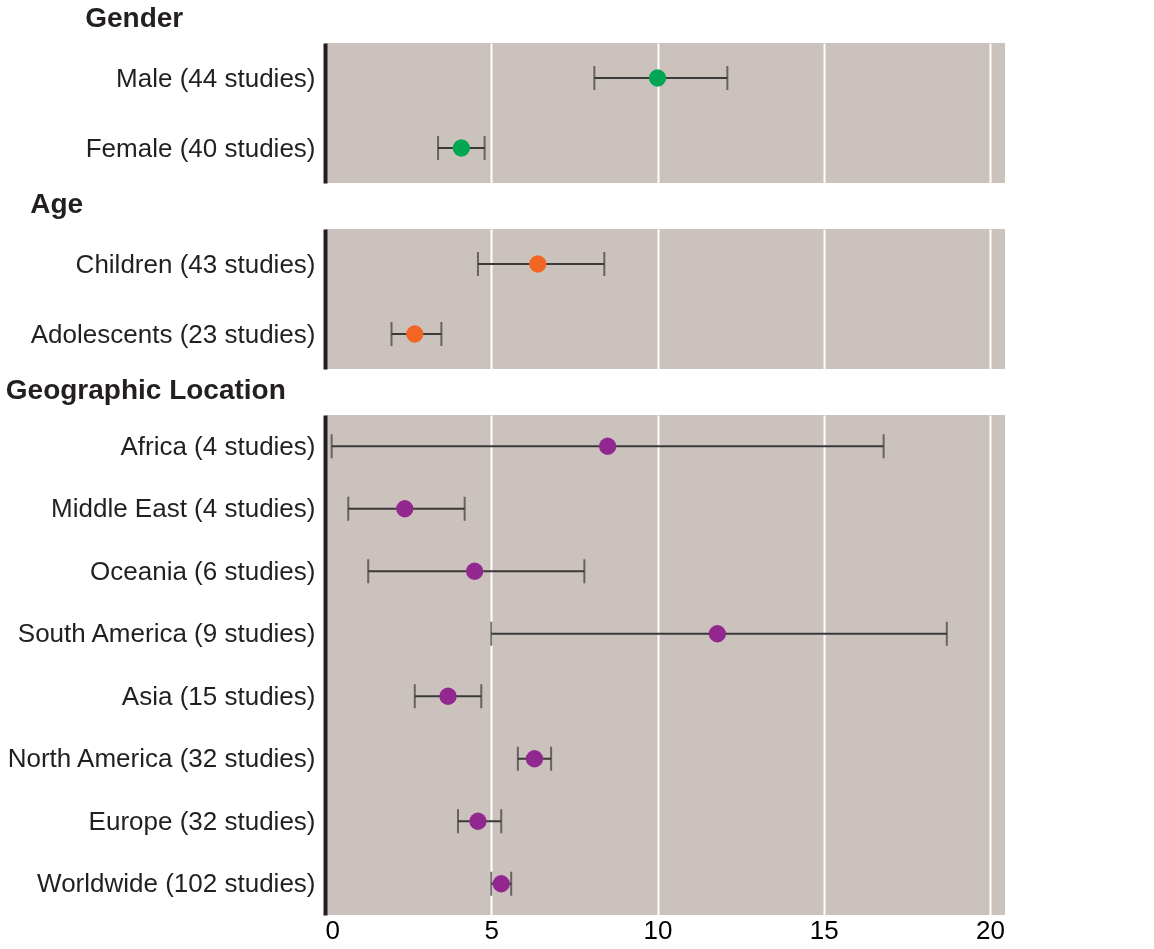 This screenshot has height=949, width=1154. I want to click on x-tick-label: 15, so click(824, 929).